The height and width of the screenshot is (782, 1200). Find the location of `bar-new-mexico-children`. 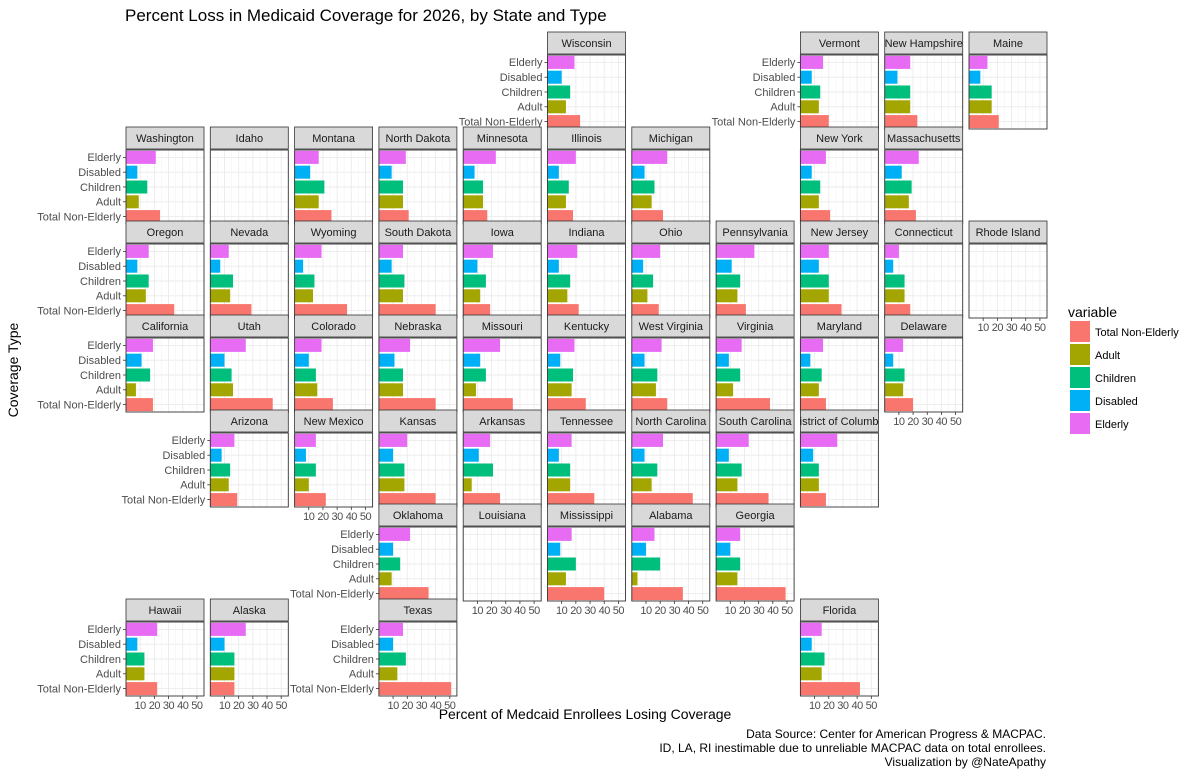

bar-new-mexico-children is located at coordinates (305, 470).